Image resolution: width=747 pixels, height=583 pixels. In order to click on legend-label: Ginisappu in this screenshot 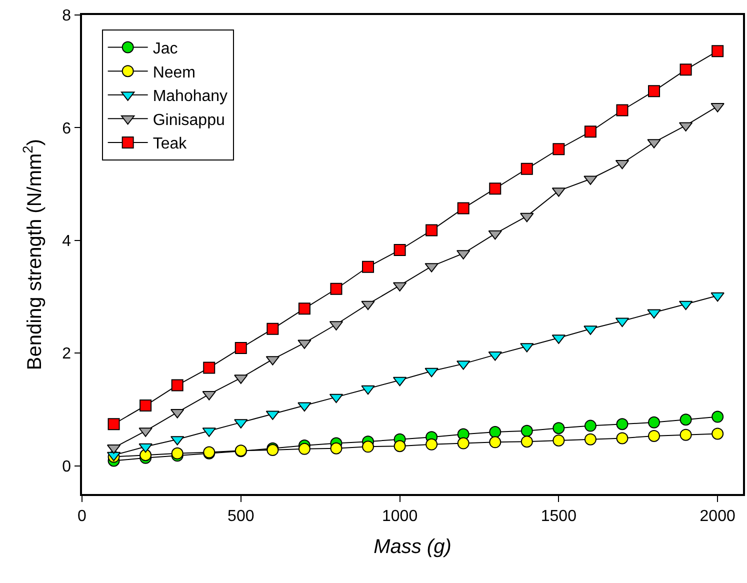, I will do `click(188, 120)`.